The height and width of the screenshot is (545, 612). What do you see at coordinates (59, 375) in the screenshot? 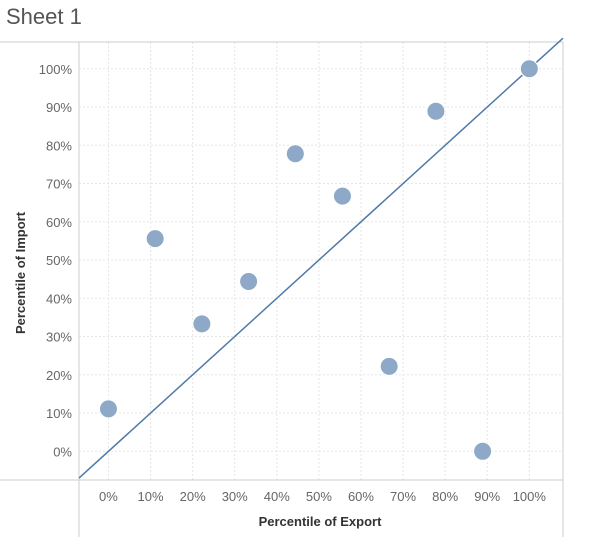
I see `y-tick-label-2: 20%` at bounding box center [59, 375].